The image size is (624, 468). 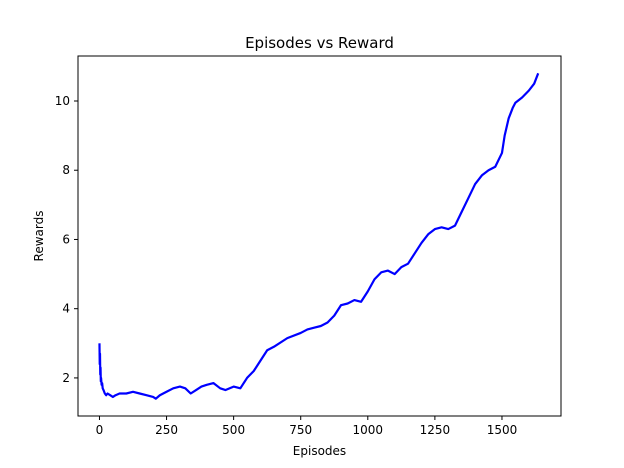 I want to click on y-axis: 2 4 6 8 10, so click(x=66, y=239).